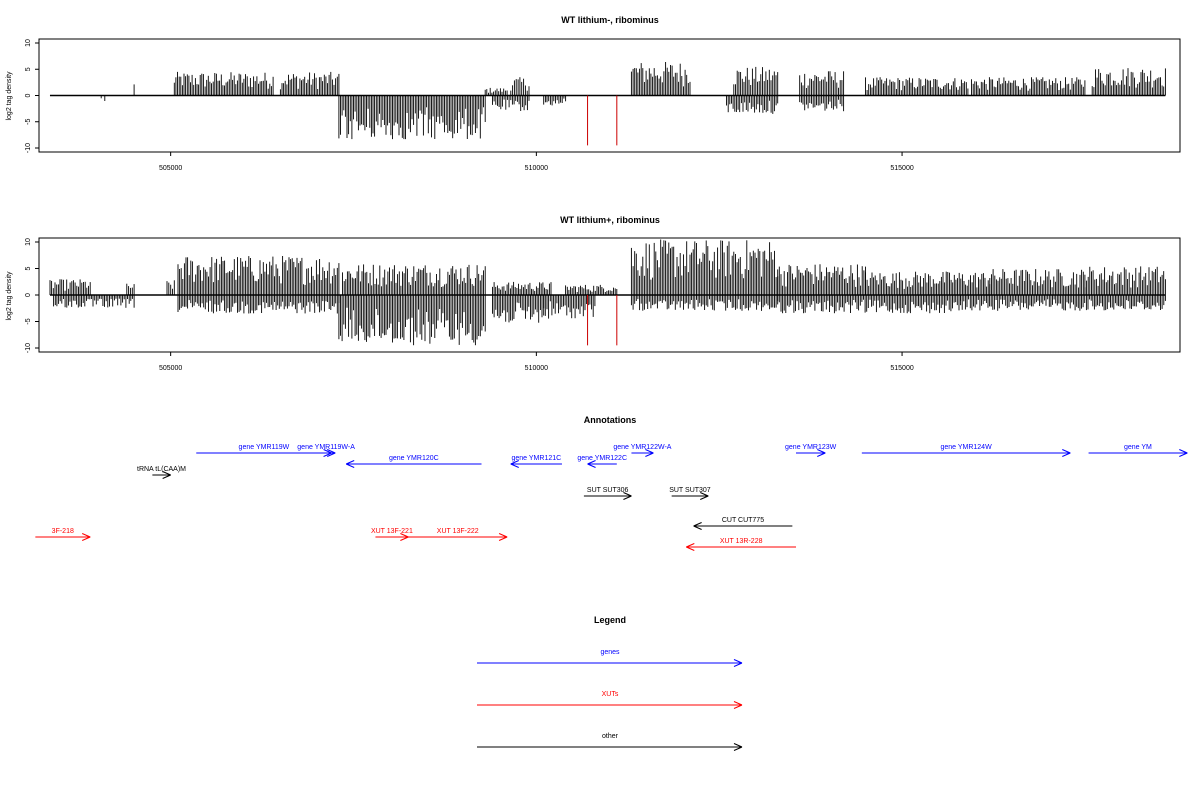 The image size is (1200, 800). I want to click on feature-label: XUT 13R-228, so click(741, 541).